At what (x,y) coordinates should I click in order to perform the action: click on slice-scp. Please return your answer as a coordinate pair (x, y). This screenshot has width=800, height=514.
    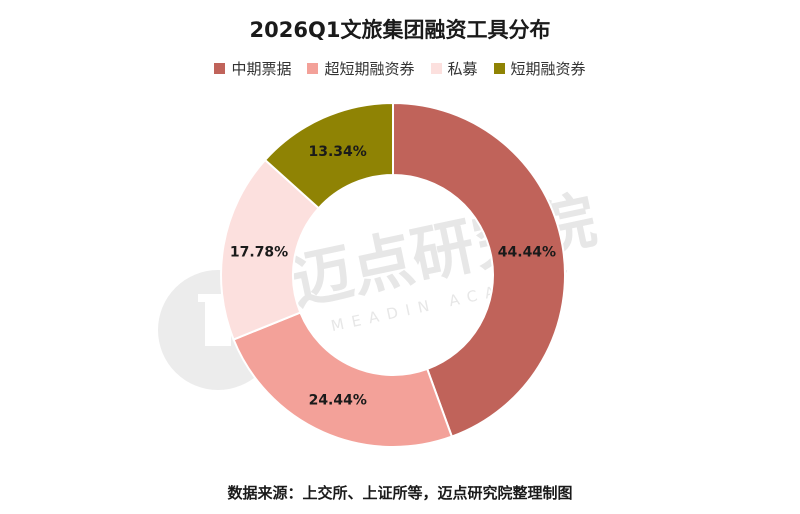
    Looking at the image, I should click on (343, 379).